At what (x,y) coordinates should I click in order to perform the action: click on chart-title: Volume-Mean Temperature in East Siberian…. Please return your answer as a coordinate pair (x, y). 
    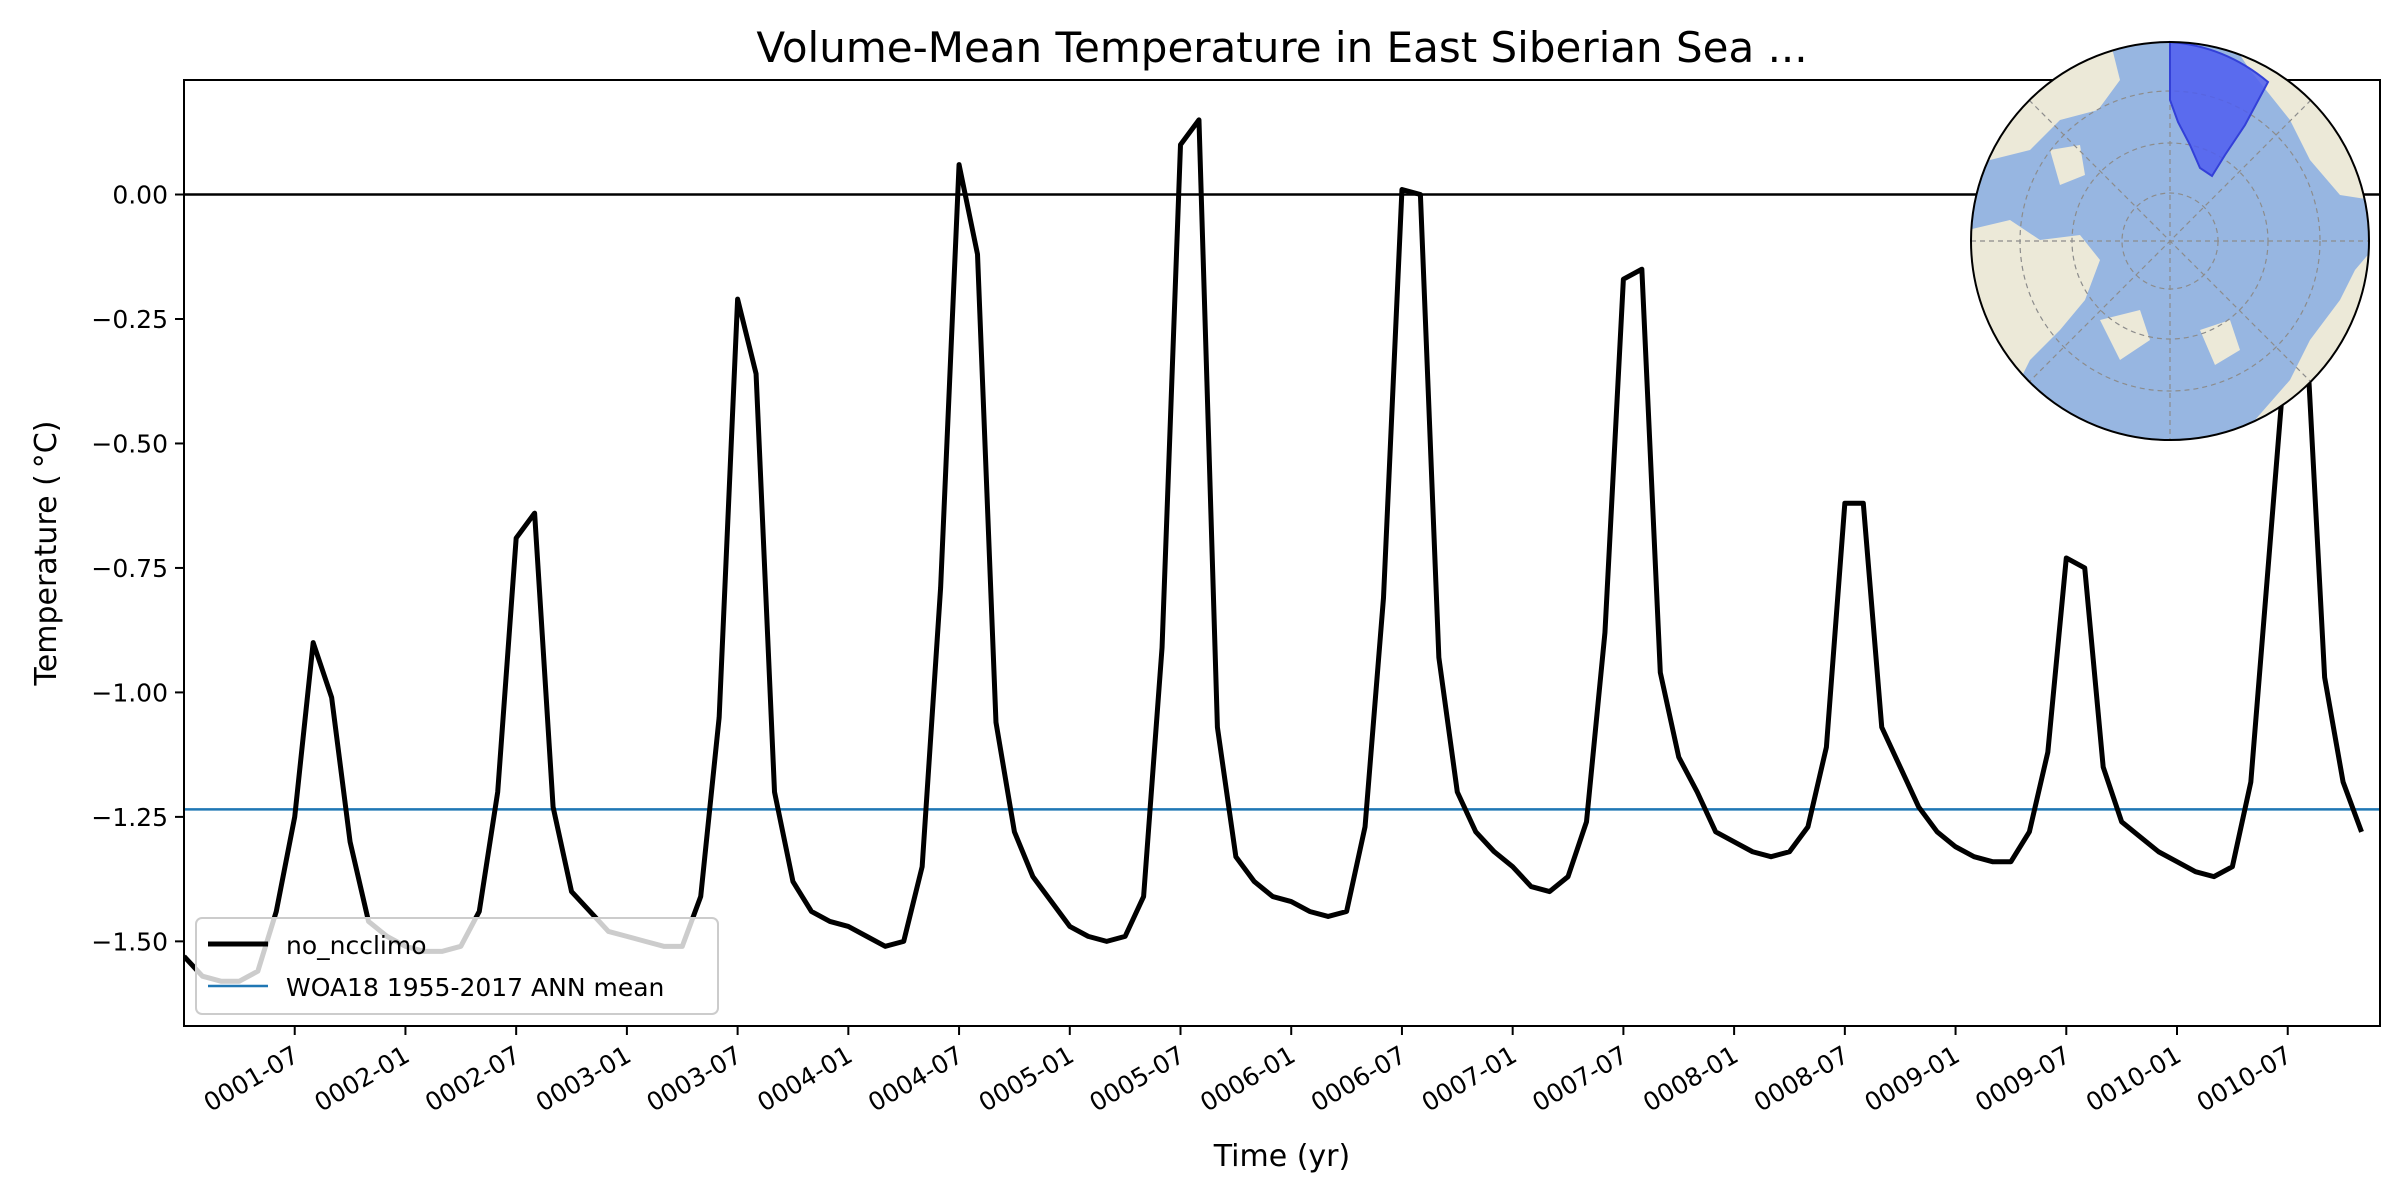
    Looking at the image, I should click on (1281, 47).